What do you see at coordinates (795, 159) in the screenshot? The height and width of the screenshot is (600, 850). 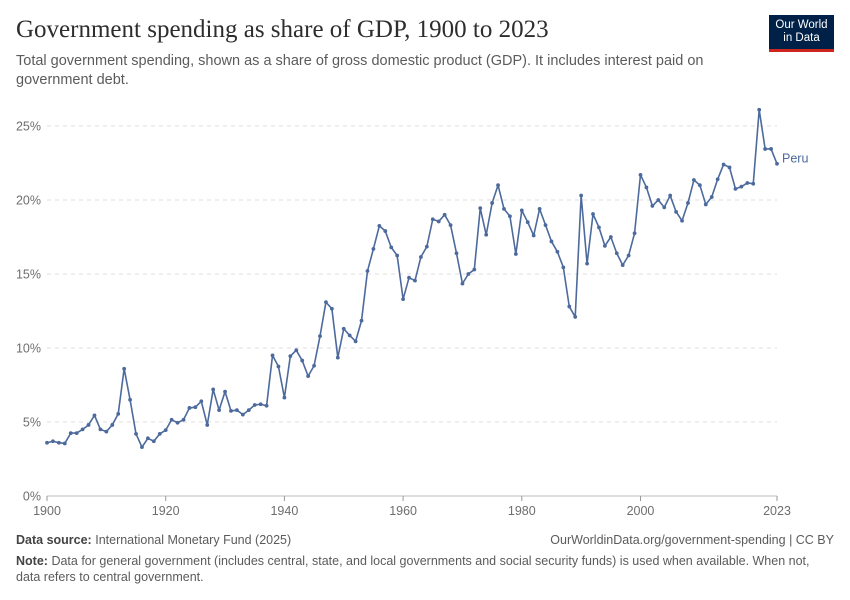 I see `series-label-peru: Peru` at bounding box center [795, 159].